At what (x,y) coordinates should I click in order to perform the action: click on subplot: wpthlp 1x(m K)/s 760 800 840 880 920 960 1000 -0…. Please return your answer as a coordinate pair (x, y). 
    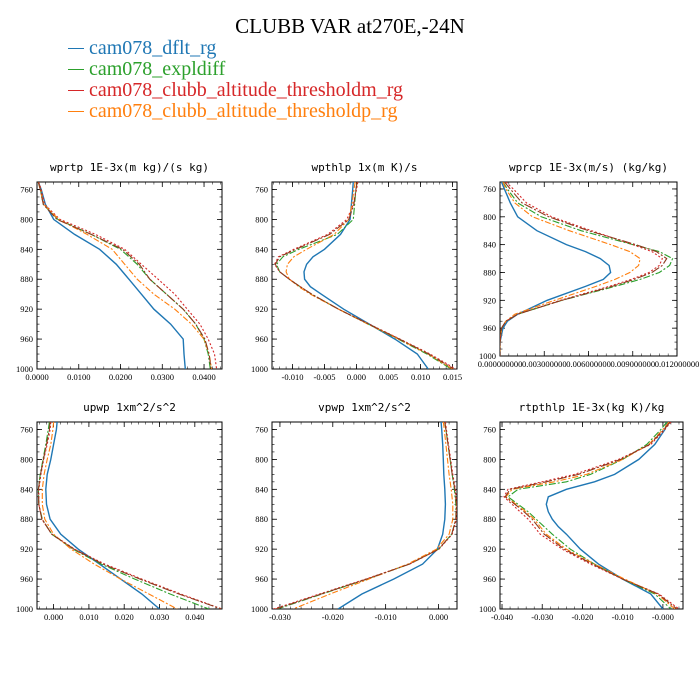
    Looking at the image, I should click on (356, 271).